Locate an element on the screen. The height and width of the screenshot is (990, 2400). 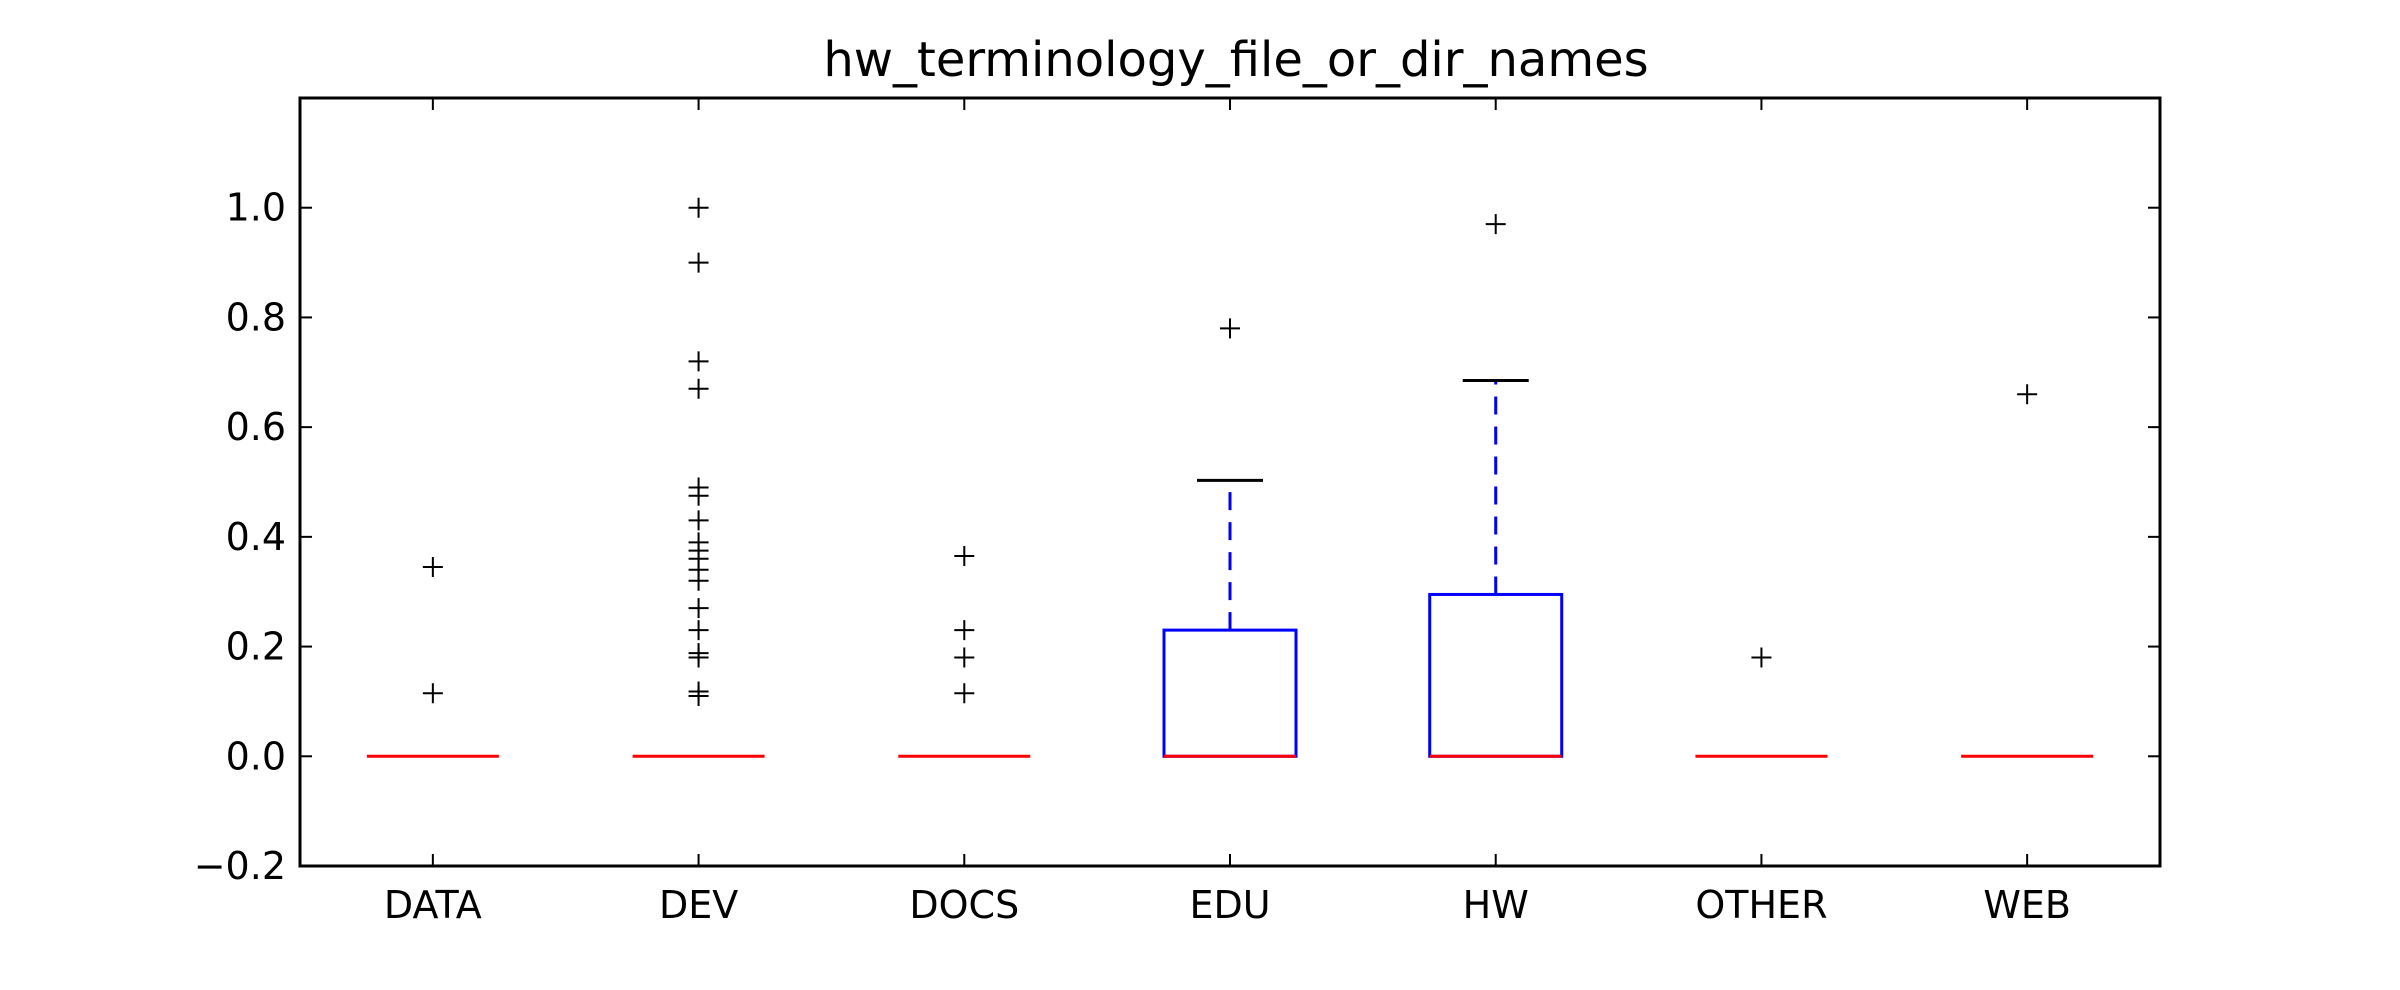
box-group-docs is located at coordinates (964, 652).